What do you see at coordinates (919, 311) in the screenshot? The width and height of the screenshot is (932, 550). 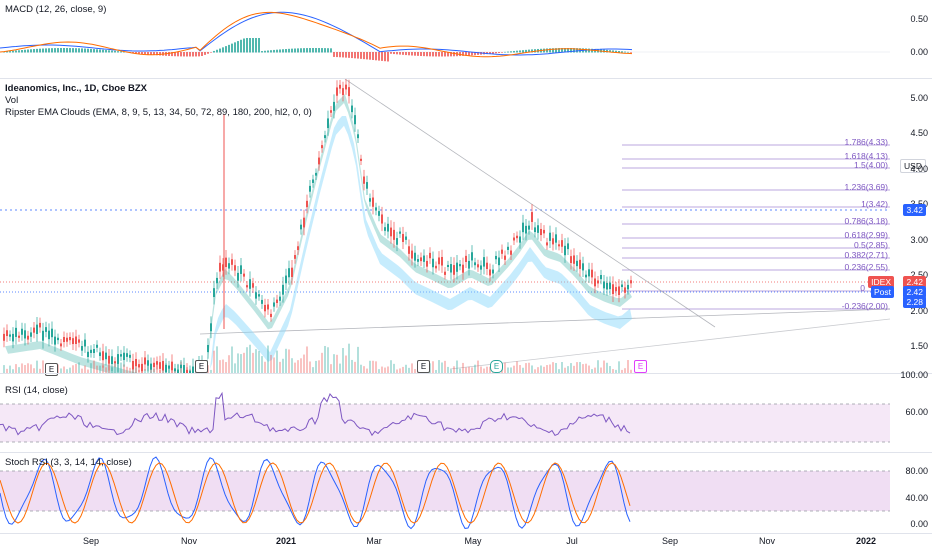 I see `price-tick: 2.00` at bounding box center [919, 311].